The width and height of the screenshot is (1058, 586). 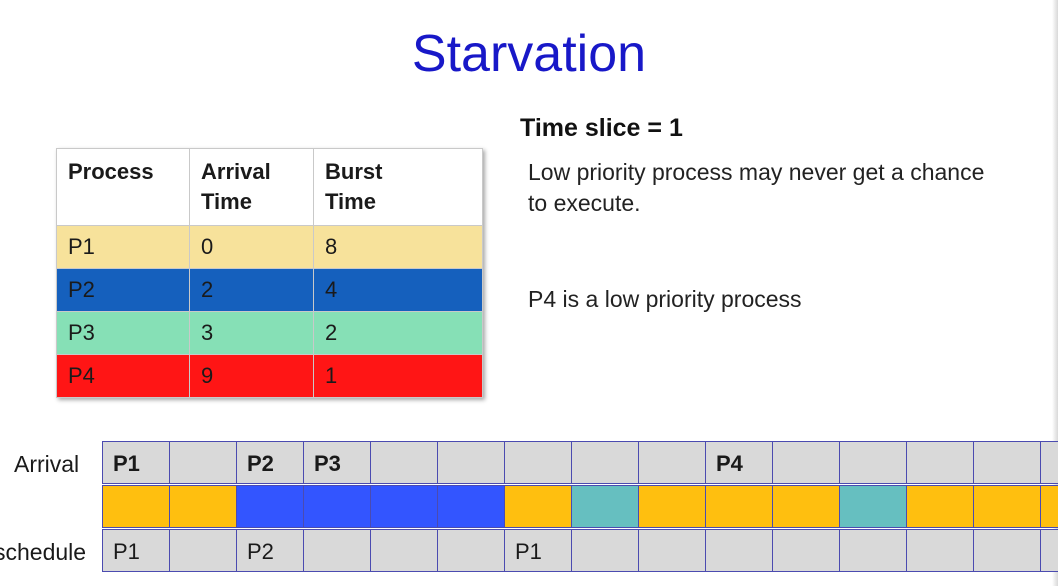 What do you see at coordinates (251, 290) in the screenshot?
I see `cell-arrival: 2` at bounding box center [251, 290].